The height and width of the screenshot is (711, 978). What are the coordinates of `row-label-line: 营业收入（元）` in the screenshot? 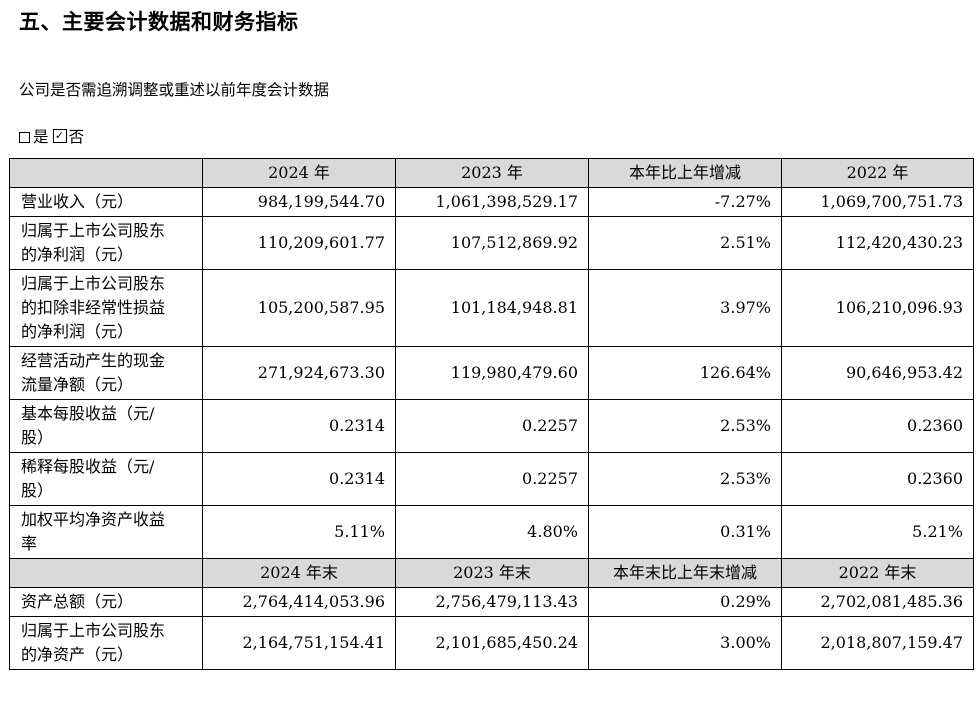 It's located at (77, 201).